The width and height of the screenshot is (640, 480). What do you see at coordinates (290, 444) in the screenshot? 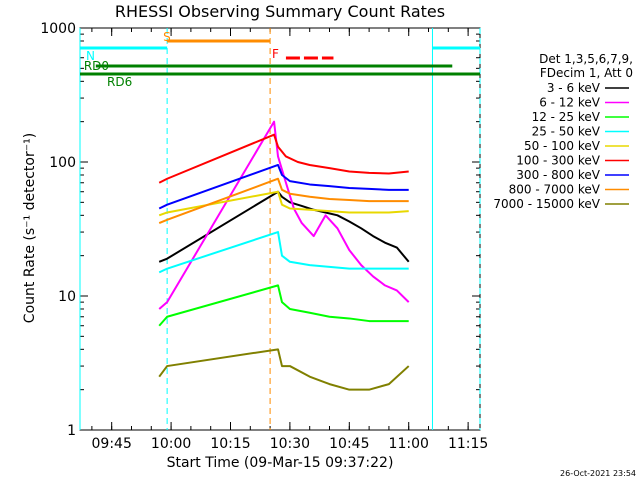
I see `x-tick-label: 10:30` at bounding box center [290, 444].